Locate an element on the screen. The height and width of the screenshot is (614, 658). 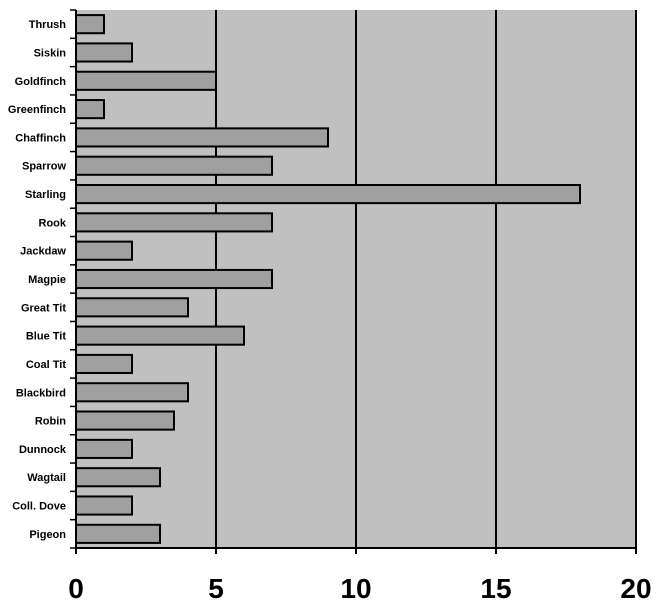
category-label: Great Tit is located at coordinates (43, 308).